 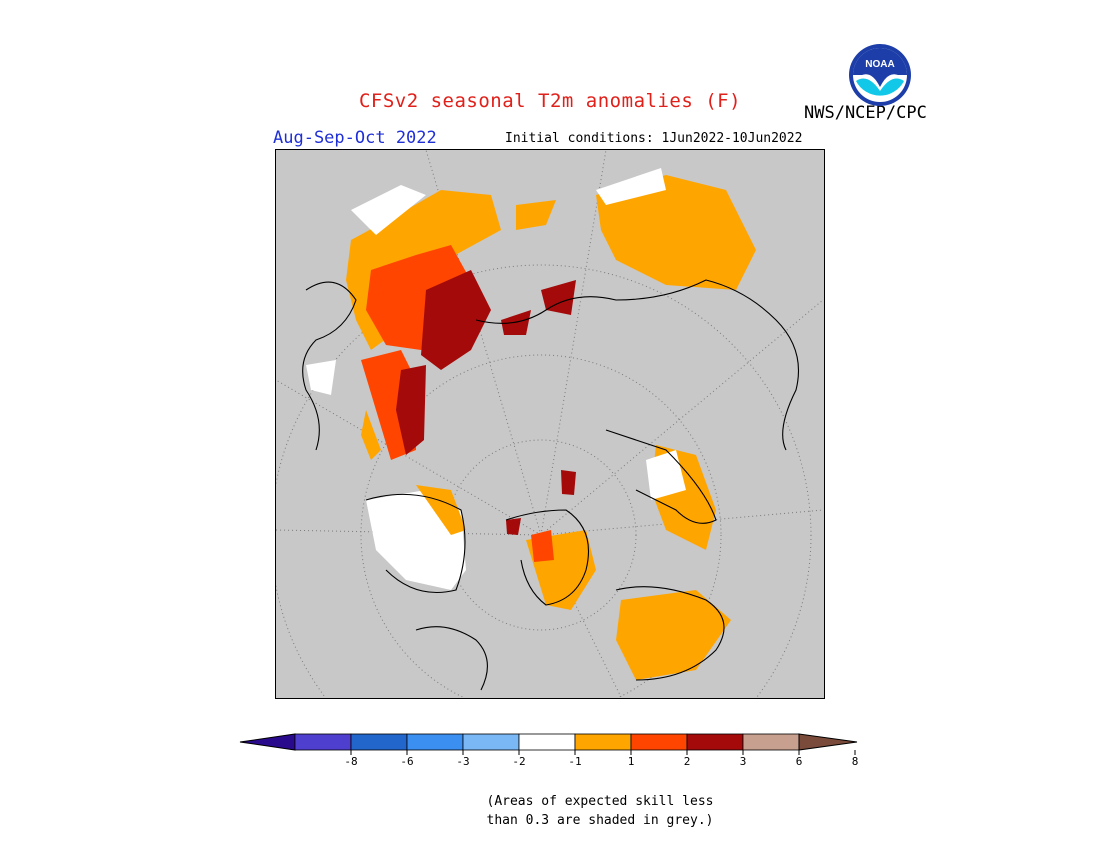 What do you see at coordinates (568, 482) in the screenshot?
I see `anomaly-region-arctic-darkred` at bounding box center [568, 482].